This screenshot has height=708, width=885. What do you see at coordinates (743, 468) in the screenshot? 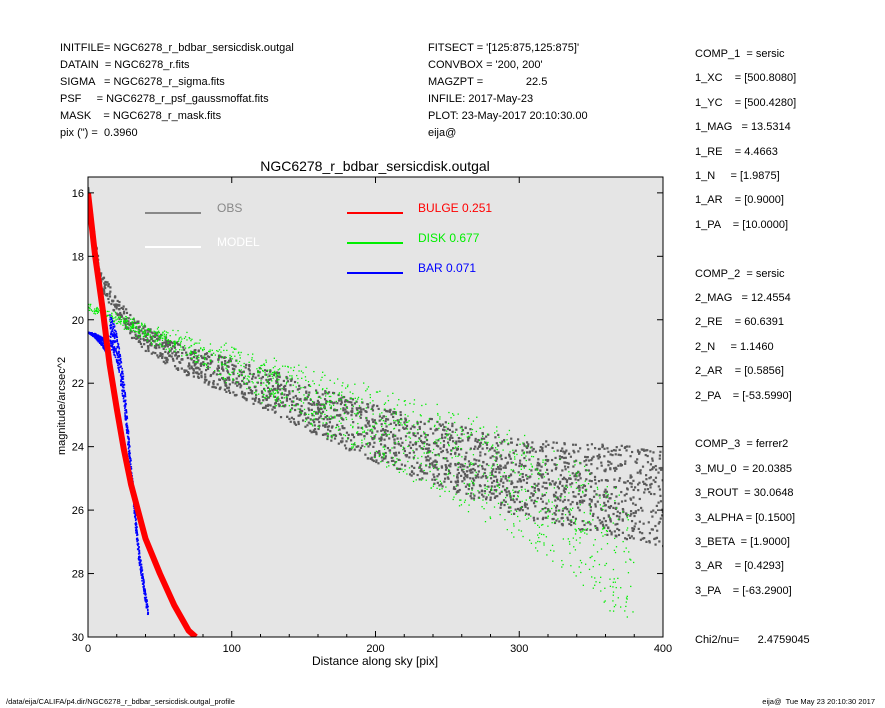
I see `parameter-row: 3_MU_0 = 20.0385` at bounding box center [743, 468].